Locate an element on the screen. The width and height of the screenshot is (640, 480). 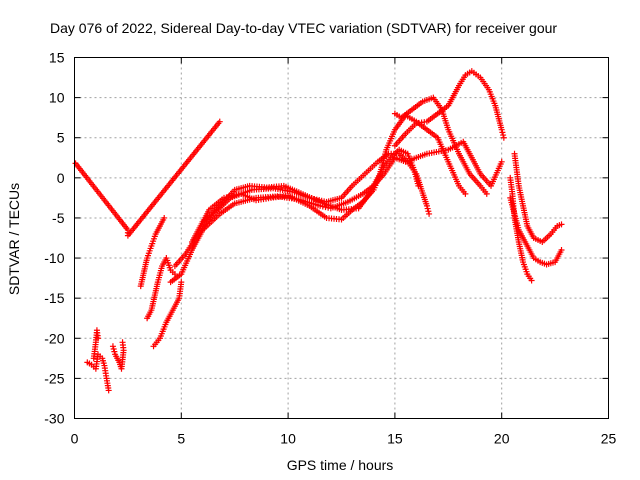
y-tick-label: -15 is located at coordinates (54, 298).